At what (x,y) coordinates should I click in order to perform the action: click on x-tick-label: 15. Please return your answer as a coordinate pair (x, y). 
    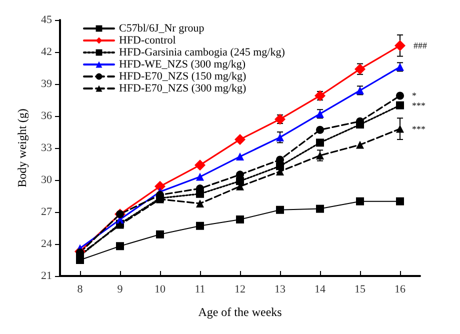
    Looking at the image, I should click on (360, 290).